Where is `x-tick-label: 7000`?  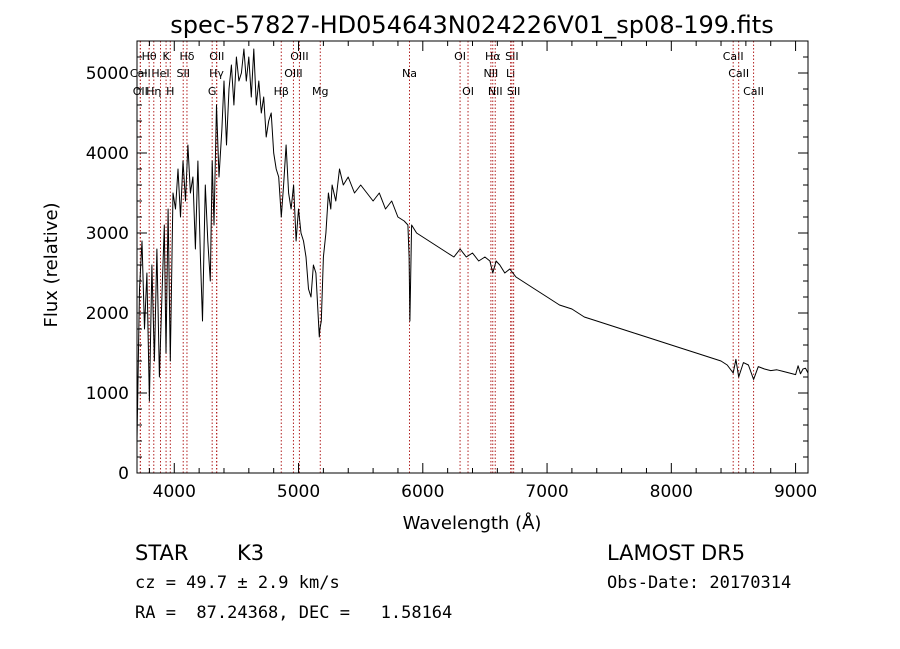
x-tick-label: 7000 is located at coordinates (546, 492).